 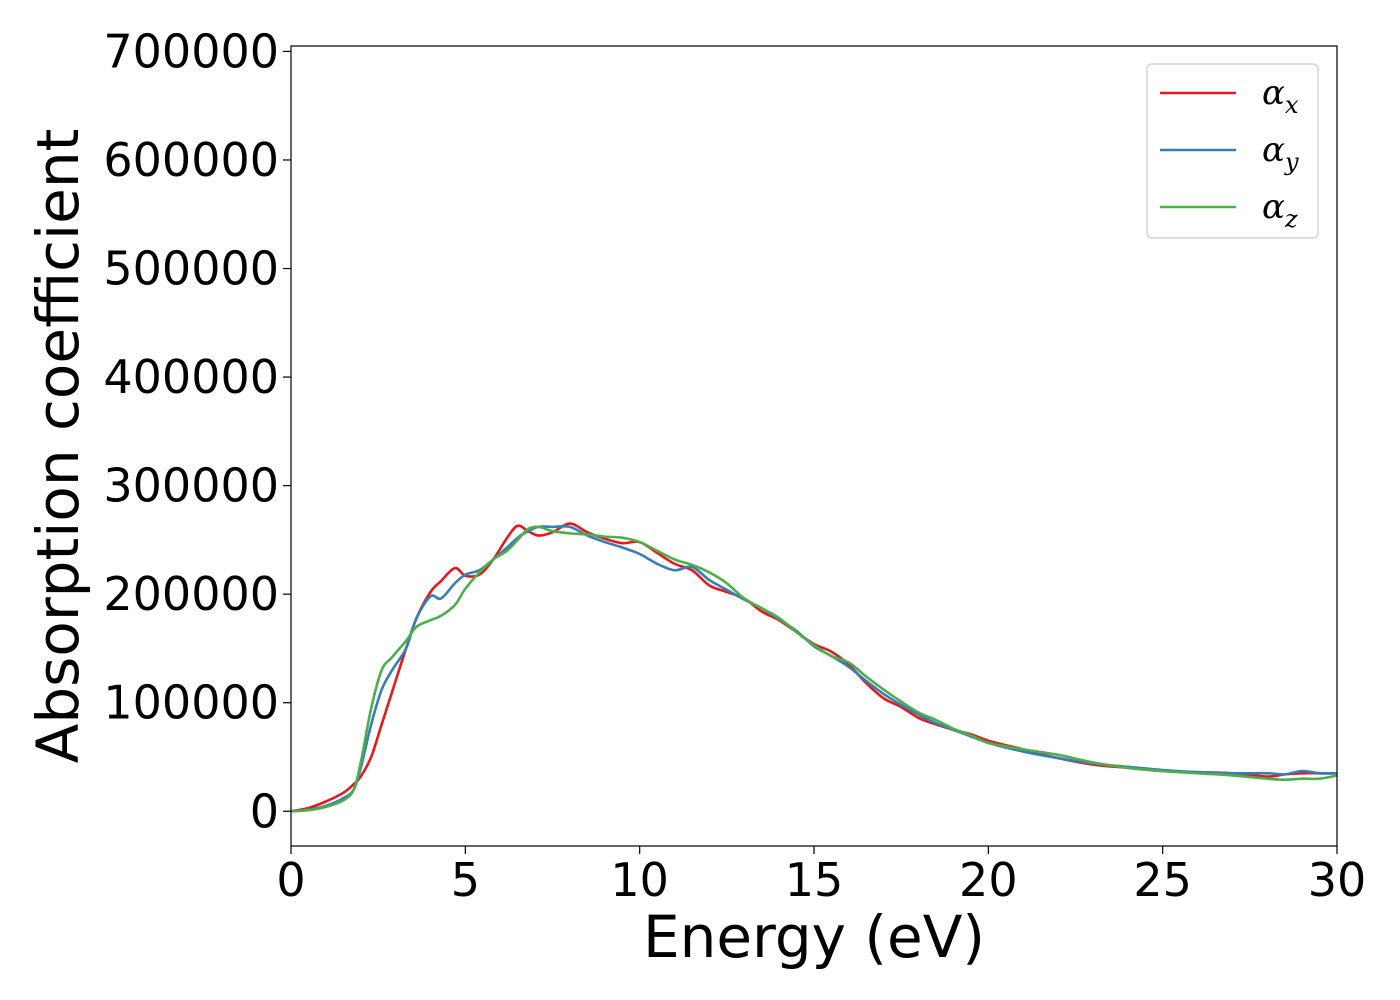 What do you see at coordinates (988, 880) in the screenshot?
I see `x-tick-label: 20` at bounding box center [988, 880].